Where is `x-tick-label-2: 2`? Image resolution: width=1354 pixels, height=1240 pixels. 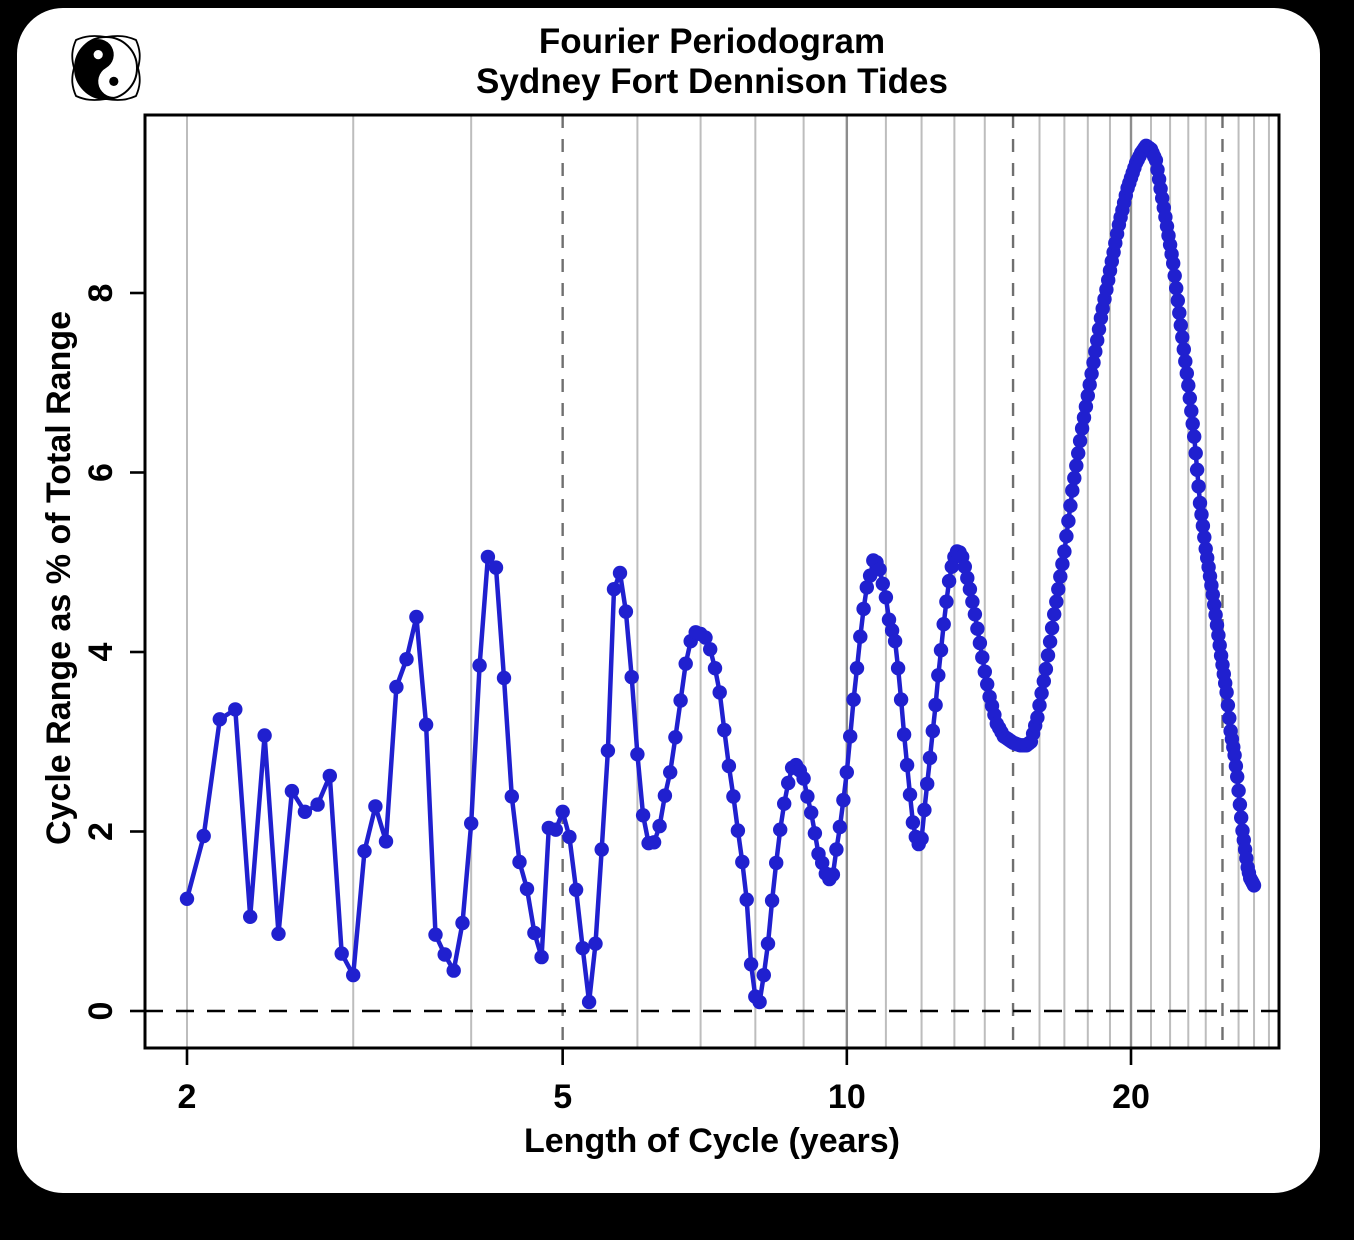
x-tick-label-2: 2 is located at coordinates (187, 1097).